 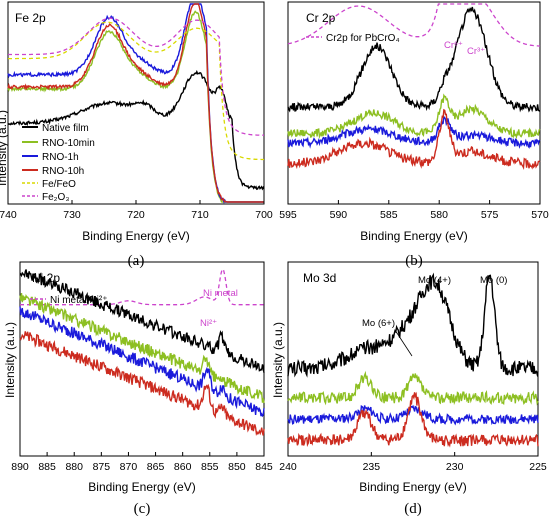 I want to click on caption-d: (d), so click(x=413, y=509).